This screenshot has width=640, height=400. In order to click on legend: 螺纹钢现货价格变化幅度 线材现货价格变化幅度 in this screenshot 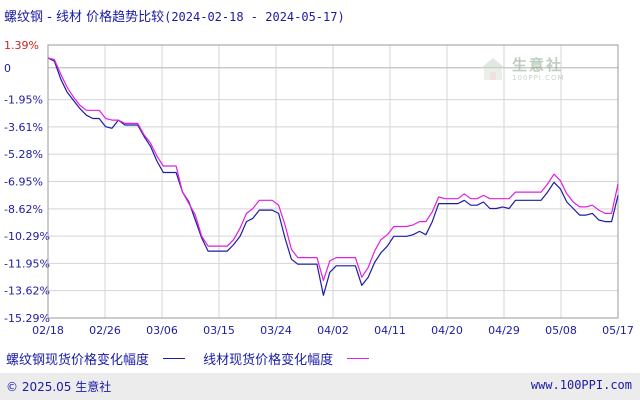, I will do `click(194, 358)`.